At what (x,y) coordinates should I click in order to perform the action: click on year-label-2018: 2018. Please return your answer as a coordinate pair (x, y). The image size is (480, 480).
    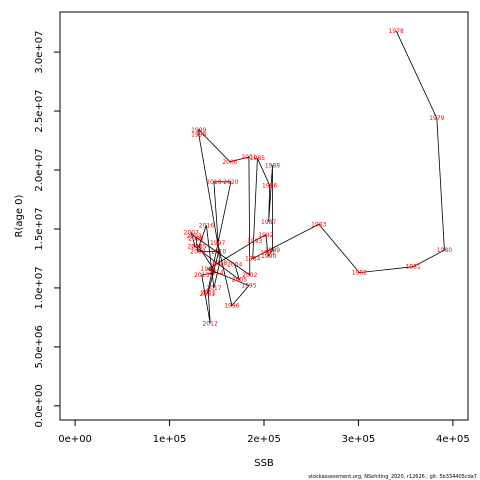
    Looking at the image, I should click on (219, 263).